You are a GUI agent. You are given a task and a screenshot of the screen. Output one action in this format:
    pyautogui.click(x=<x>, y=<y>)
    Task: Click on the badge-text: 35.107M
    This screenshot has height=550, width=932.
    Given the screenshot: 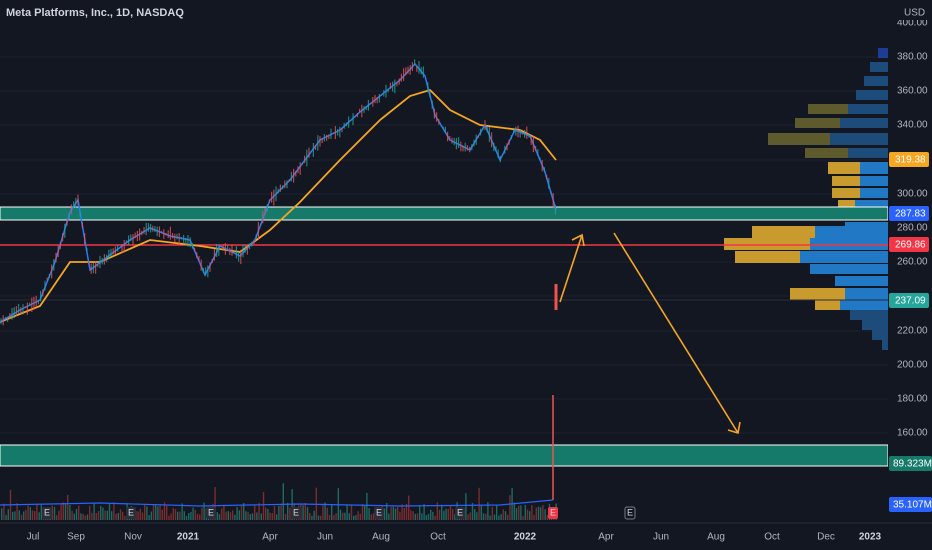 What is the action you would take?
    pyautogui.click(x=912, y=505)
    